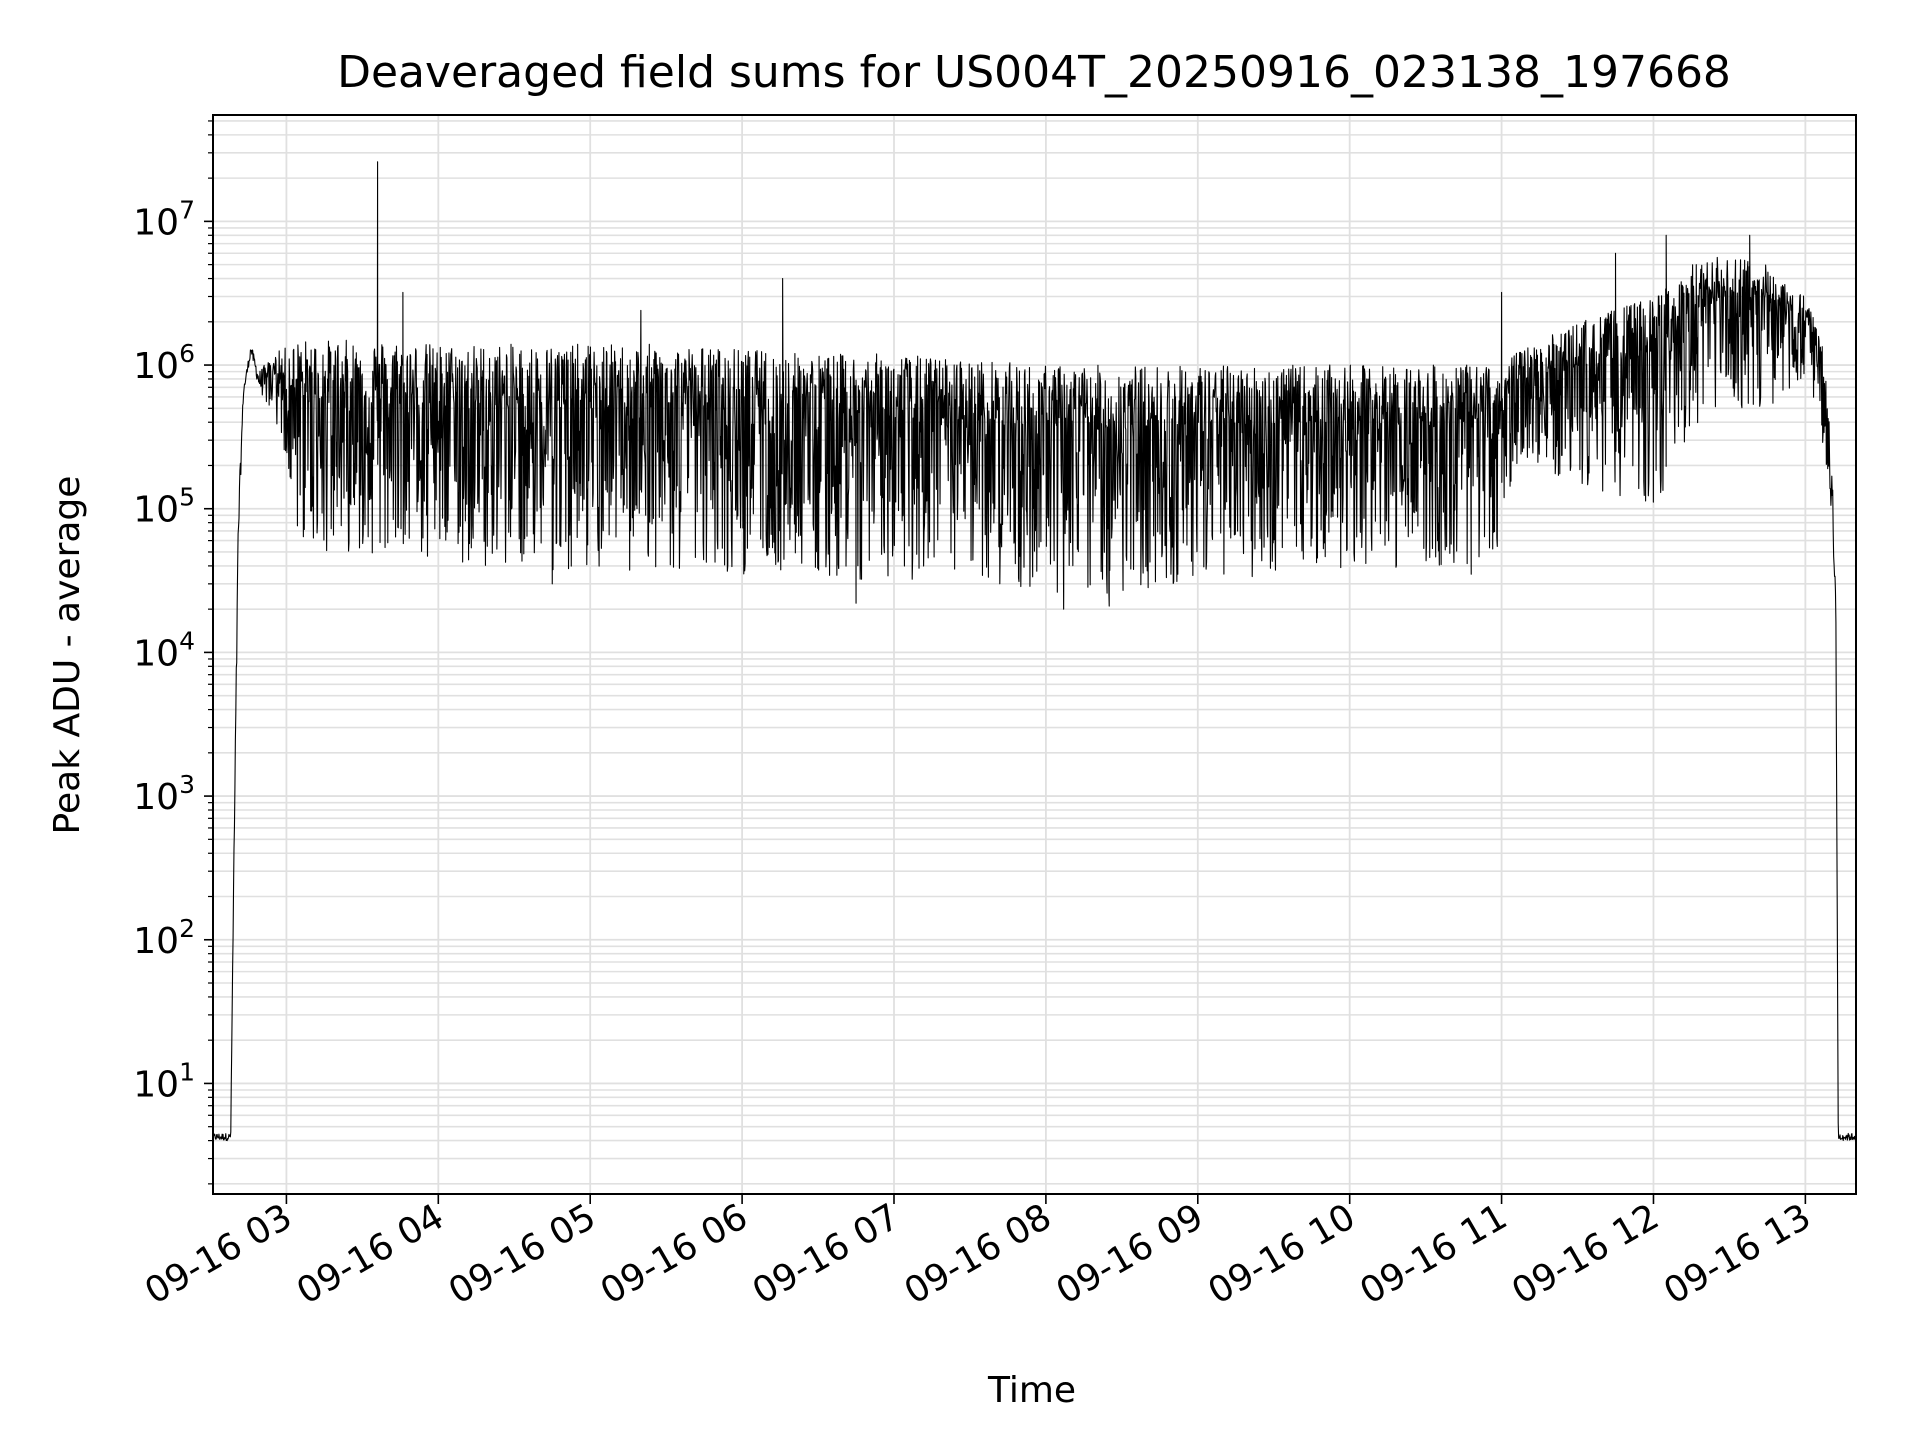  I want to click on y-tick-label: 10³, so click(164, 794).